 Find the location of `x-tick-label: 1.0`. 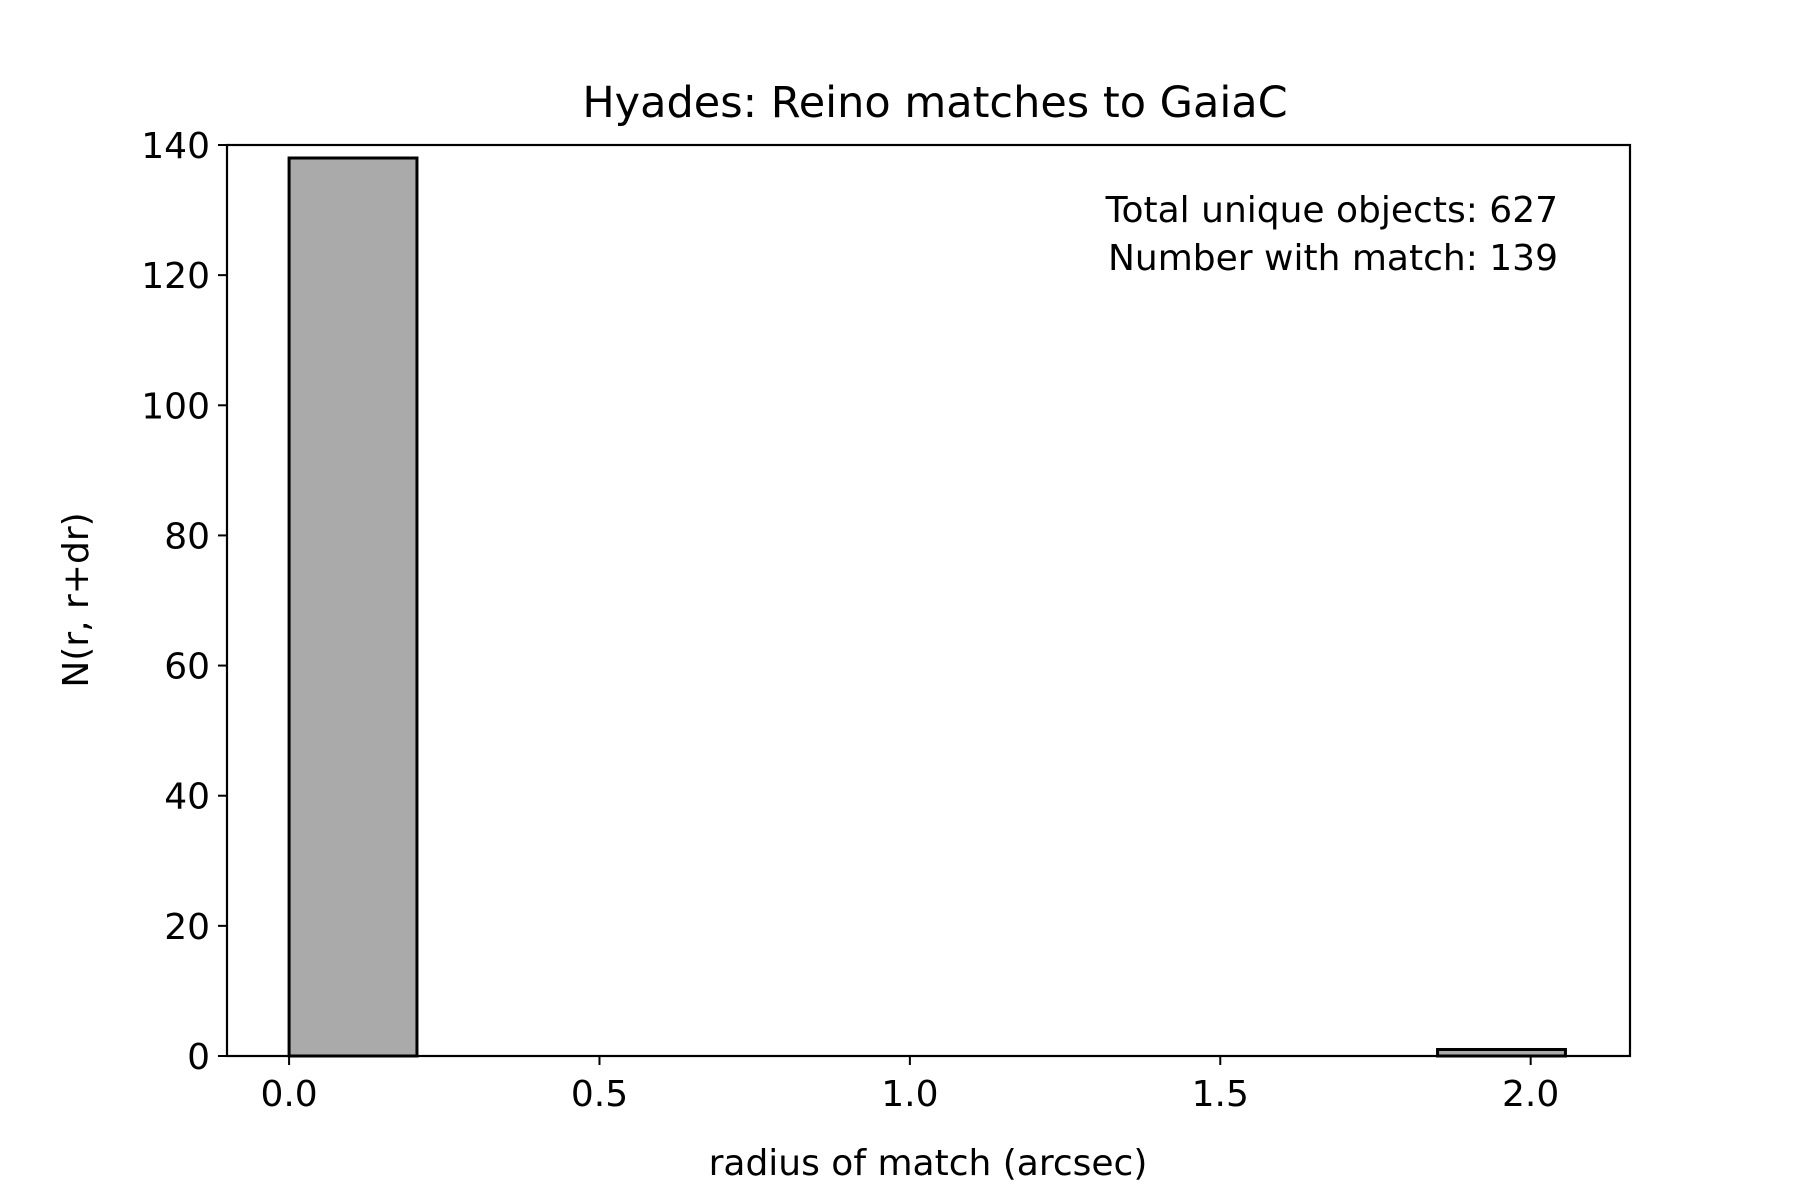

x-tick-label: 1.0 is located at coordinates (909, 1094).